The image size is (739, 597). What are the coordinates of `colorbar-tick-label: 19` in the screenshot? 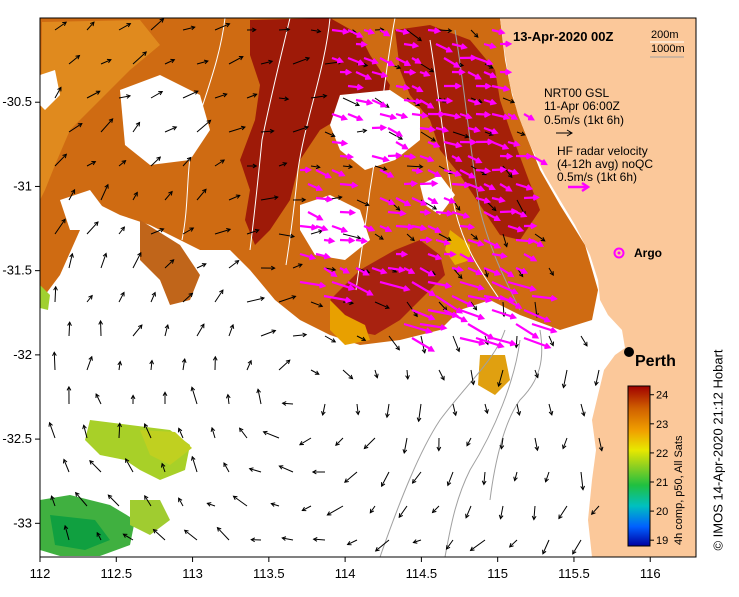 It's located at (662, 541).